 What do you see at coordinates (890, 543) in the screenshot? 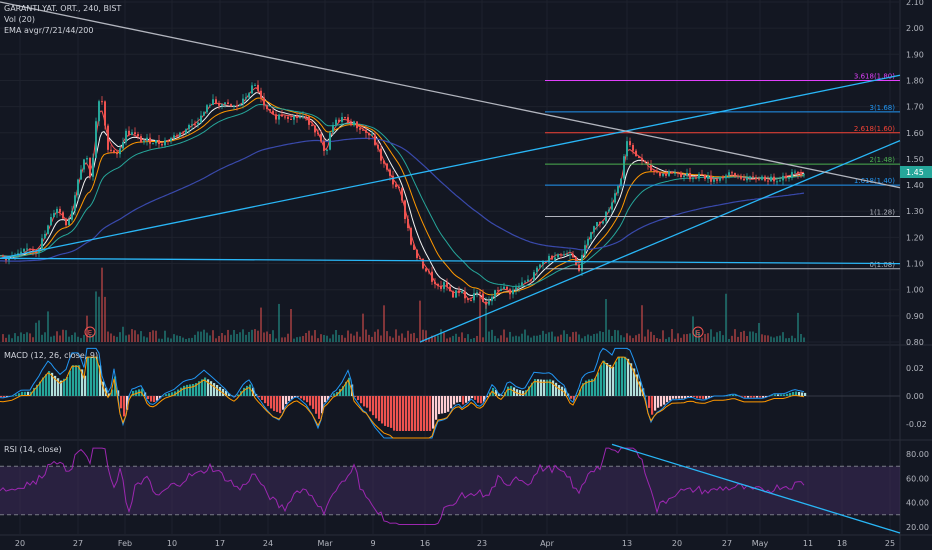
I see `time-axis-tick: 25` at bounding box center [890, 543].